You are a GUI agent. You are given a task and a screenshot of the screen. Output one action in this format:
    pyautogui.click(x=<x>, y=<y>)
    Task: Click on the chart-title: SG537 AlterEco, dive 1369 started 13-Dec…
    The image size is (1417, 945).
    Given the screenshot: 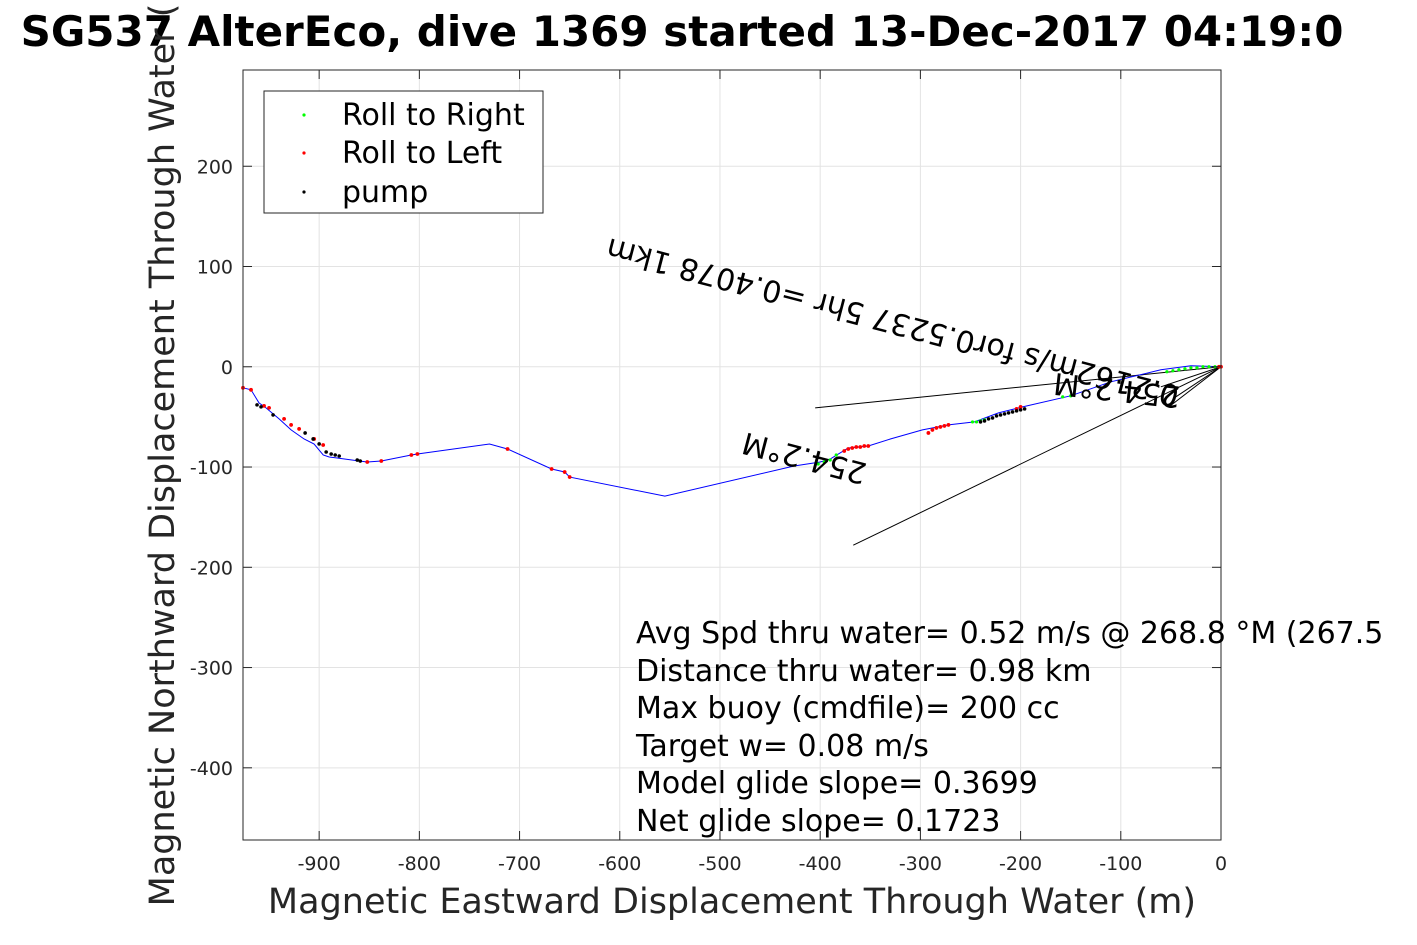 What is the action you would take?
    pyautogui.click(x=682, y=31)
    